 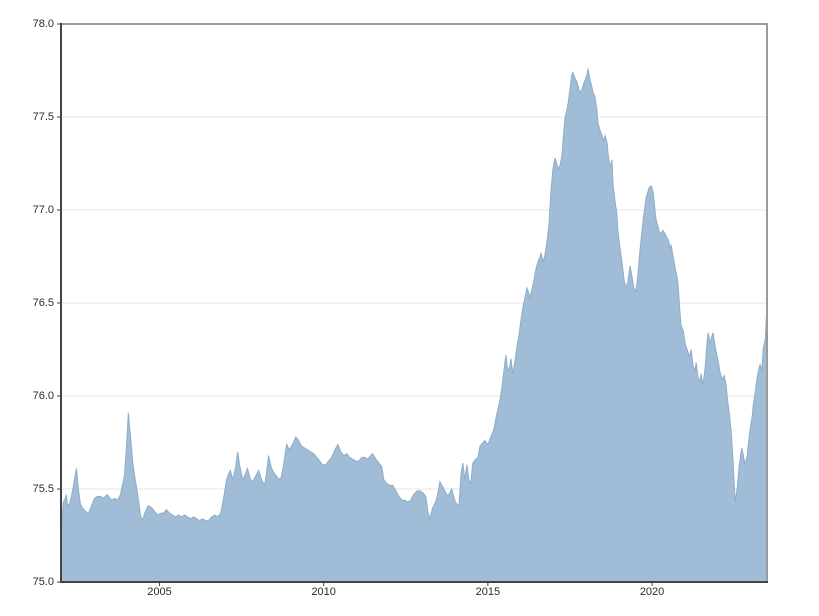 I want to click on y-axis-tick-label-75.0: 75.0, so click(x=43, y=581).